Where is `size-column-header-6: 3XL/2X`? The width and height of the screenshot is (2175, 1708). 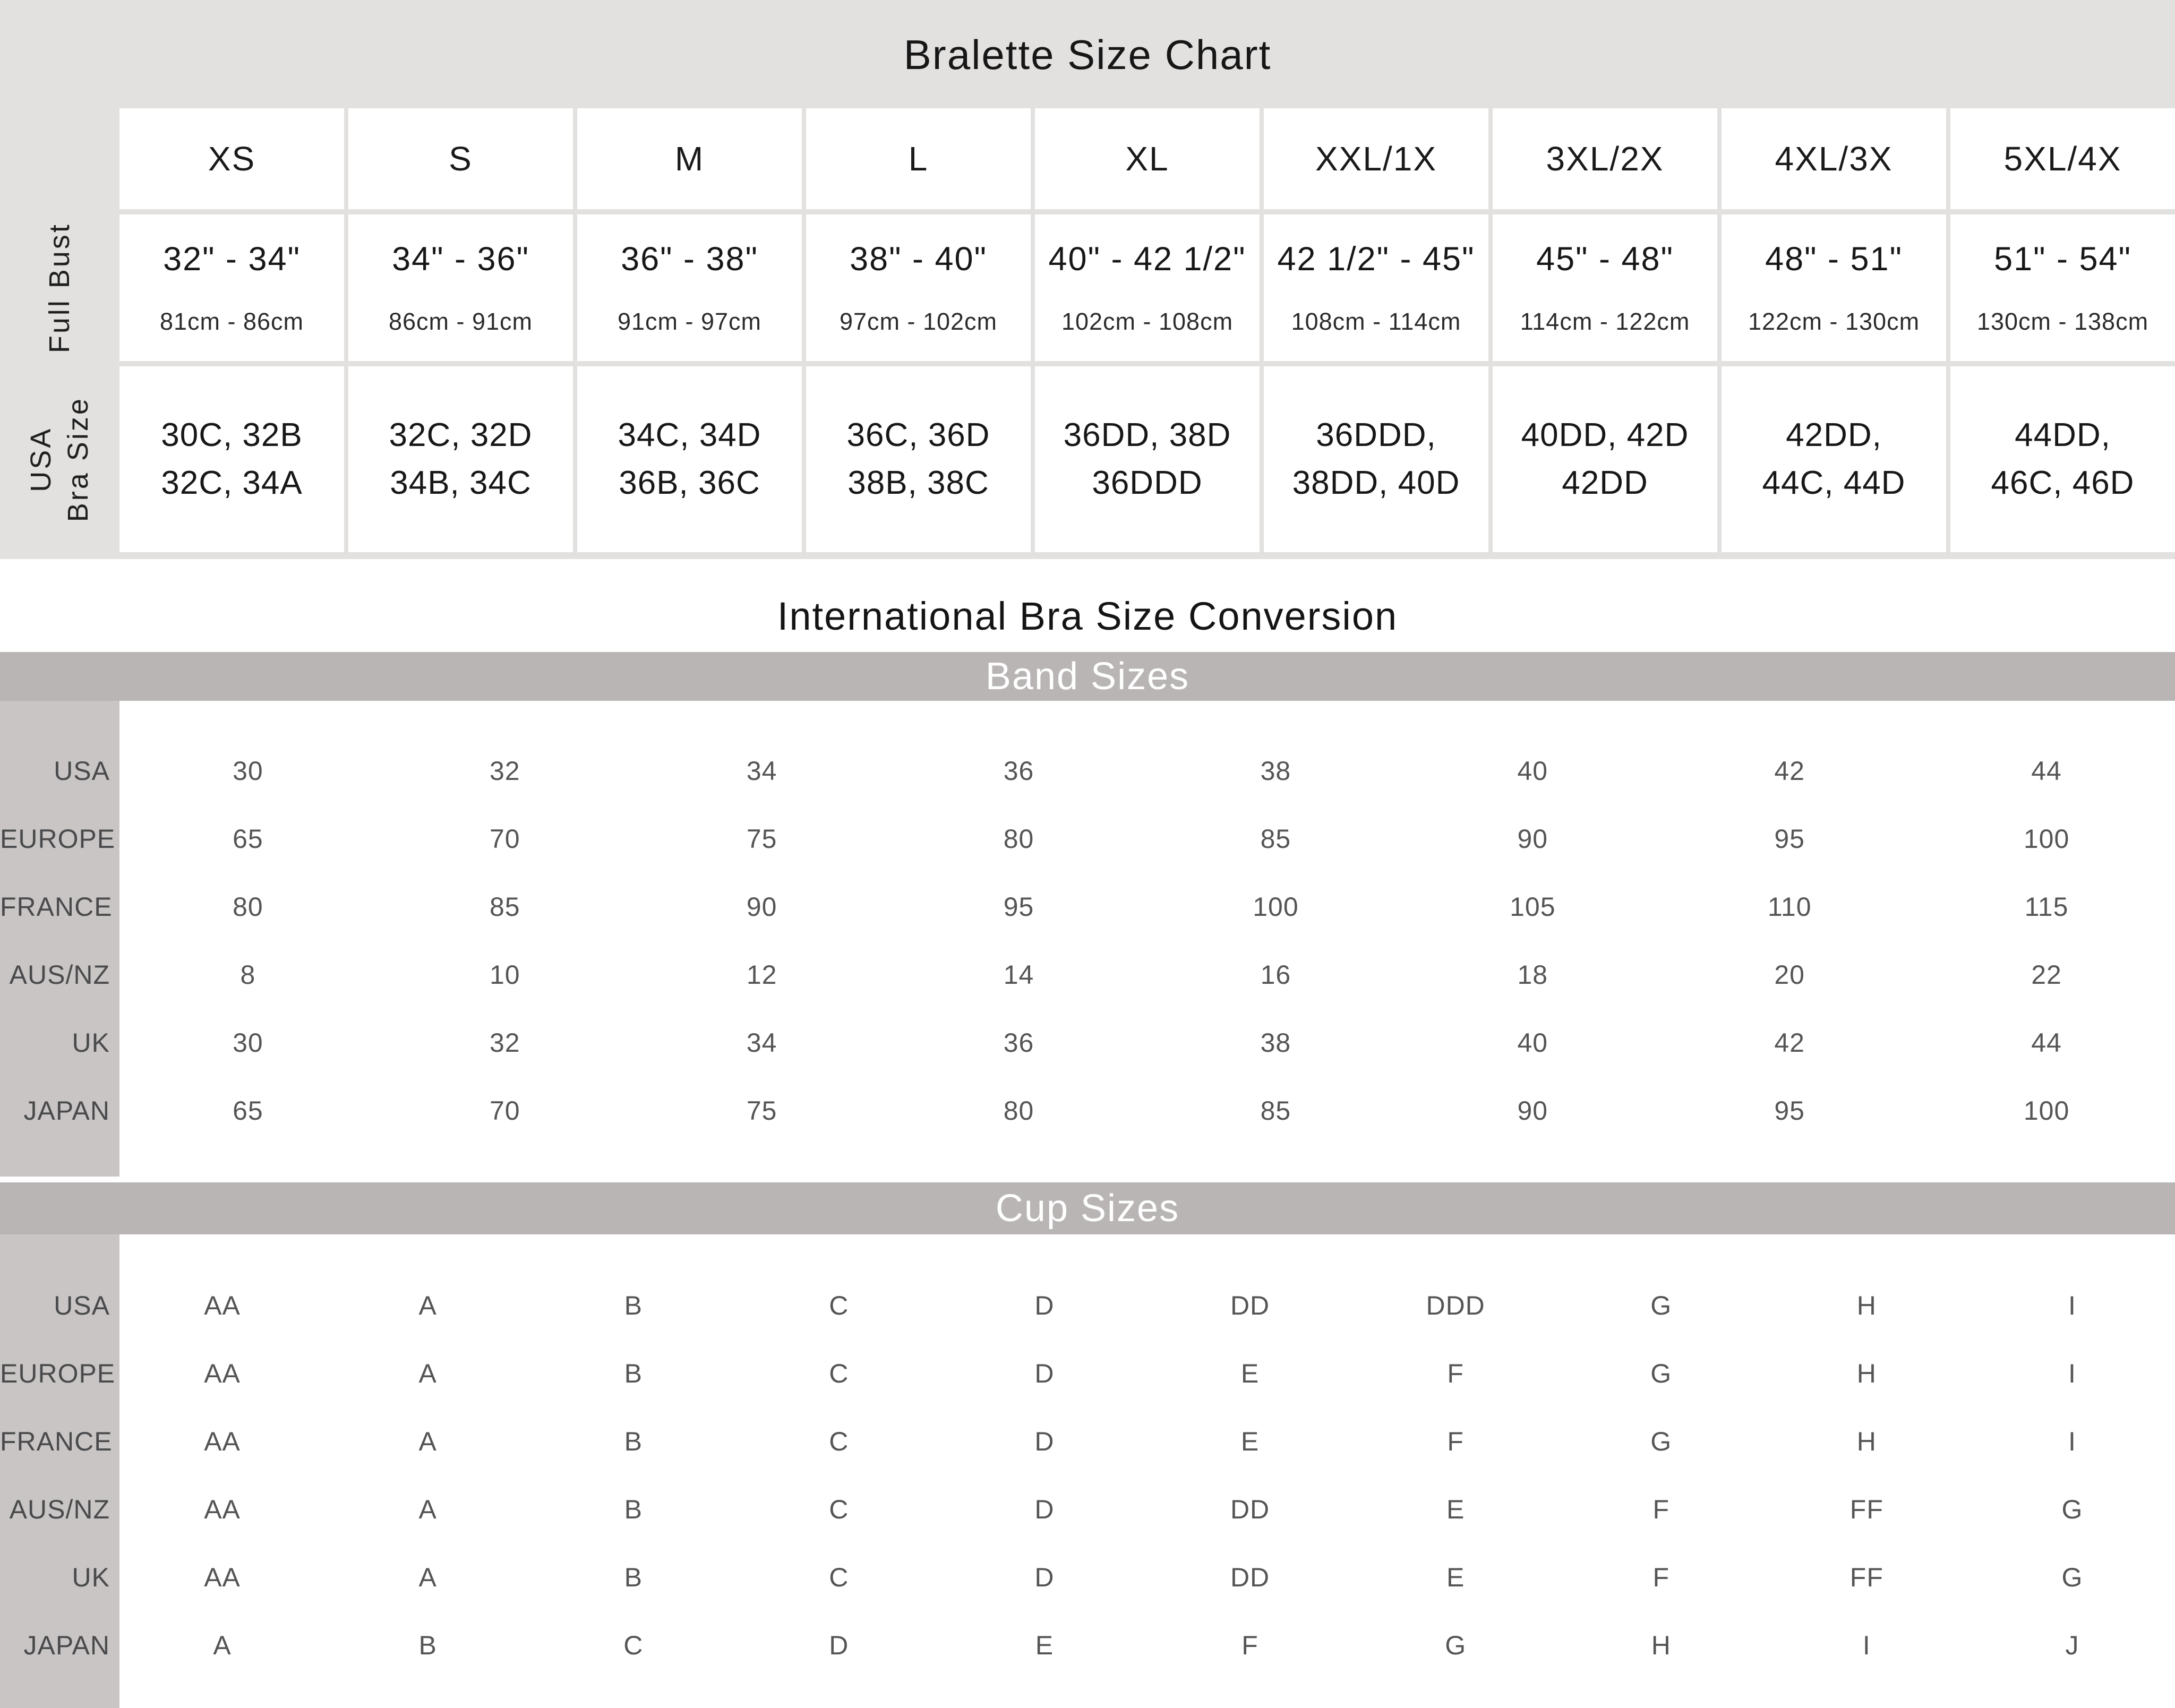
size-column-header-6: 3XL/2X is located at coordinates (1605, 158).